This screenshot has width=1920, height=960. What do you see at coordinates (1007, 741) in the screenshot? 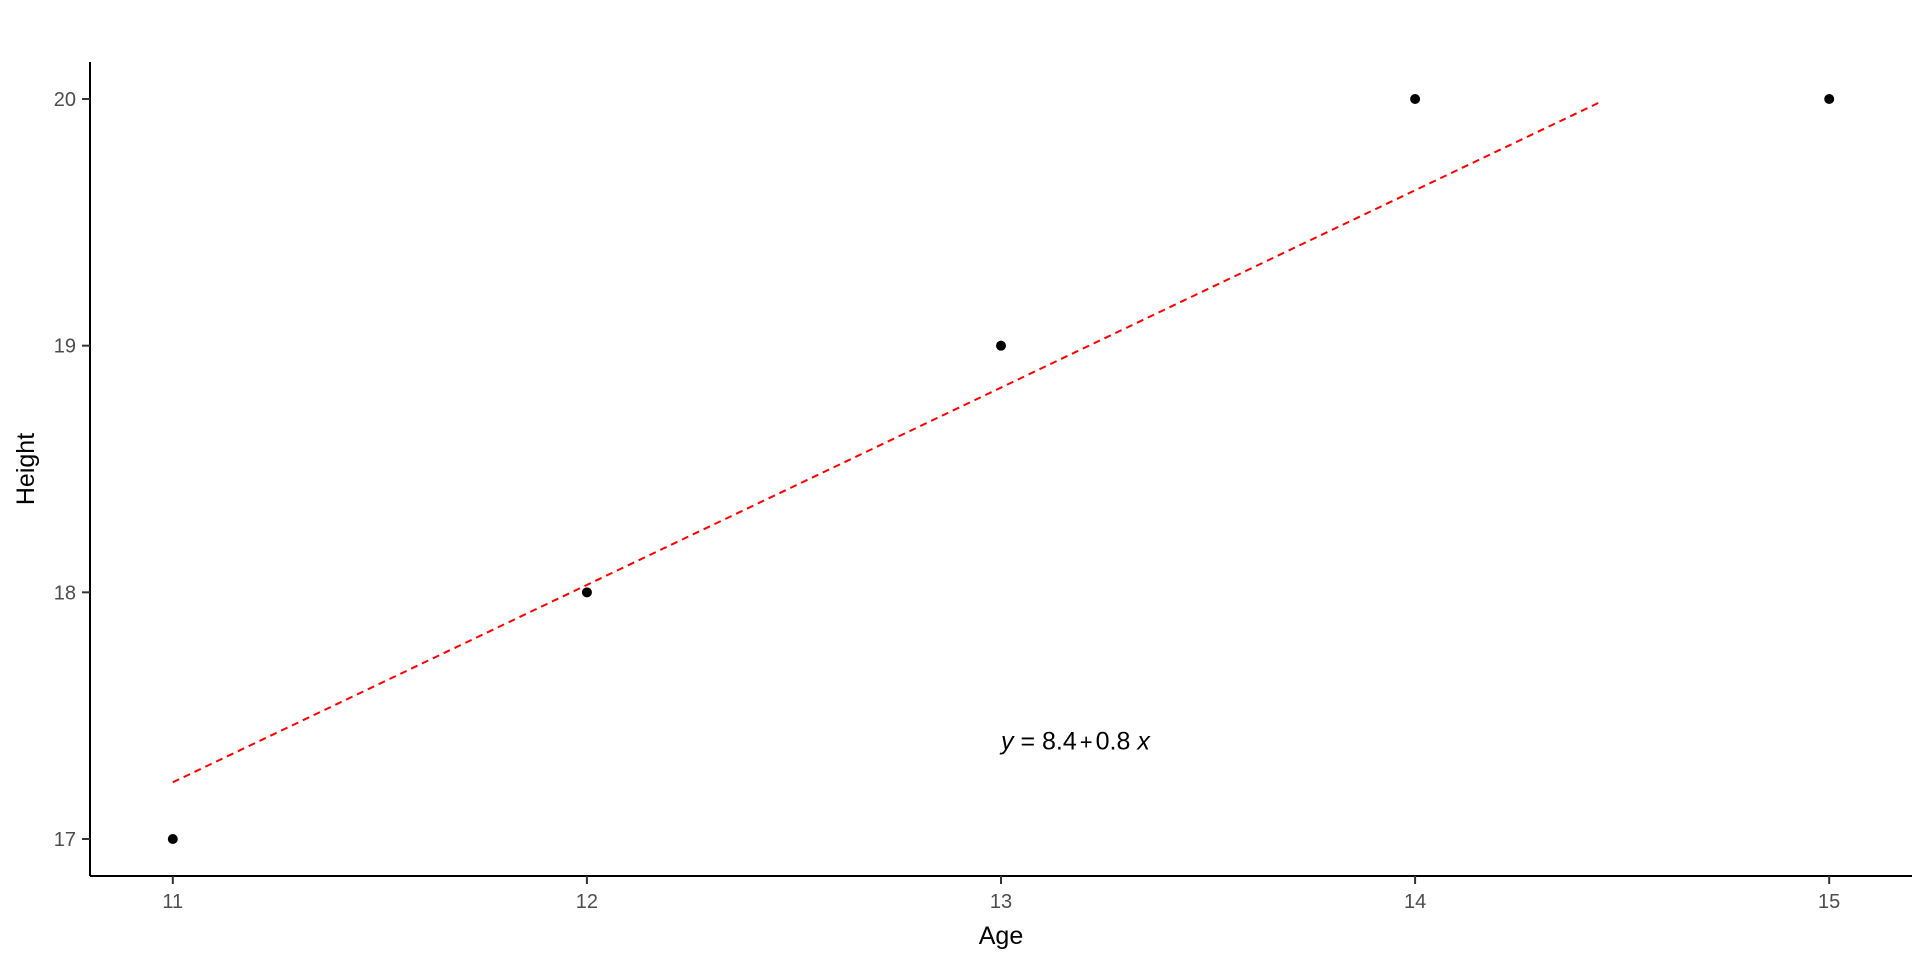
I see `equation-y: y` at bounding box center [1007, 741].